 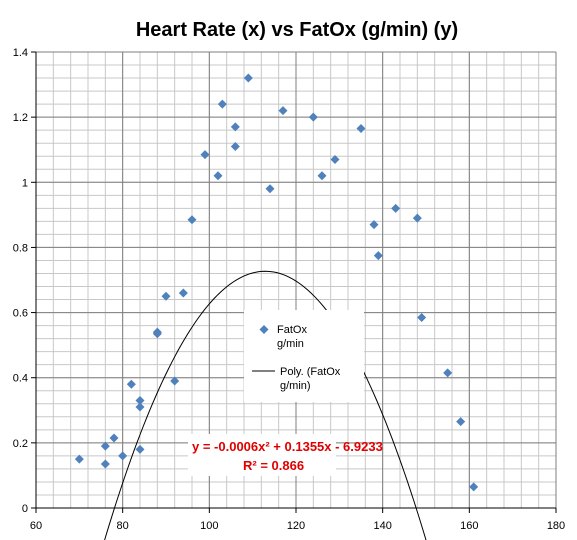 What do you see at coordinates (382, 526) in the screenshot?
I see `x-tick-label: 140` at bounding box center [382, 526].